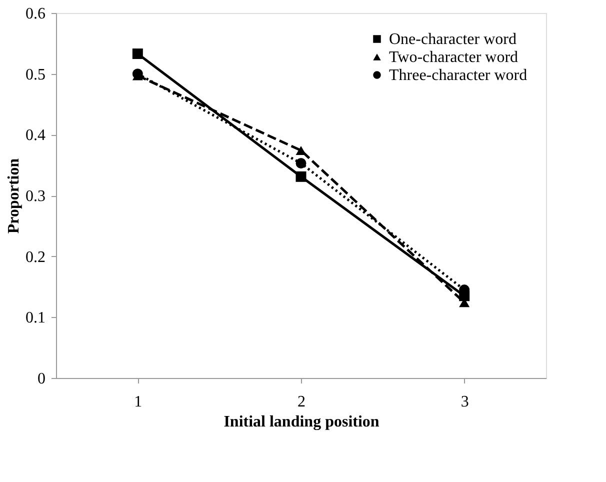 The height and width of the screenshot is (482, 606). I want to click on x-tick-label: 1, so click(138, 402).